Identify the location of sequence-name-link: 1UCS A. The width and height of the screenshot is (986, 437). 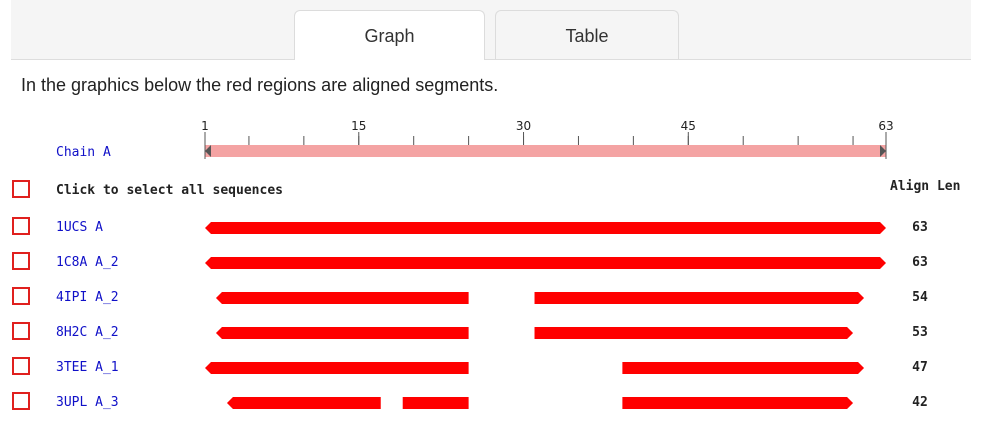
(79, 227).